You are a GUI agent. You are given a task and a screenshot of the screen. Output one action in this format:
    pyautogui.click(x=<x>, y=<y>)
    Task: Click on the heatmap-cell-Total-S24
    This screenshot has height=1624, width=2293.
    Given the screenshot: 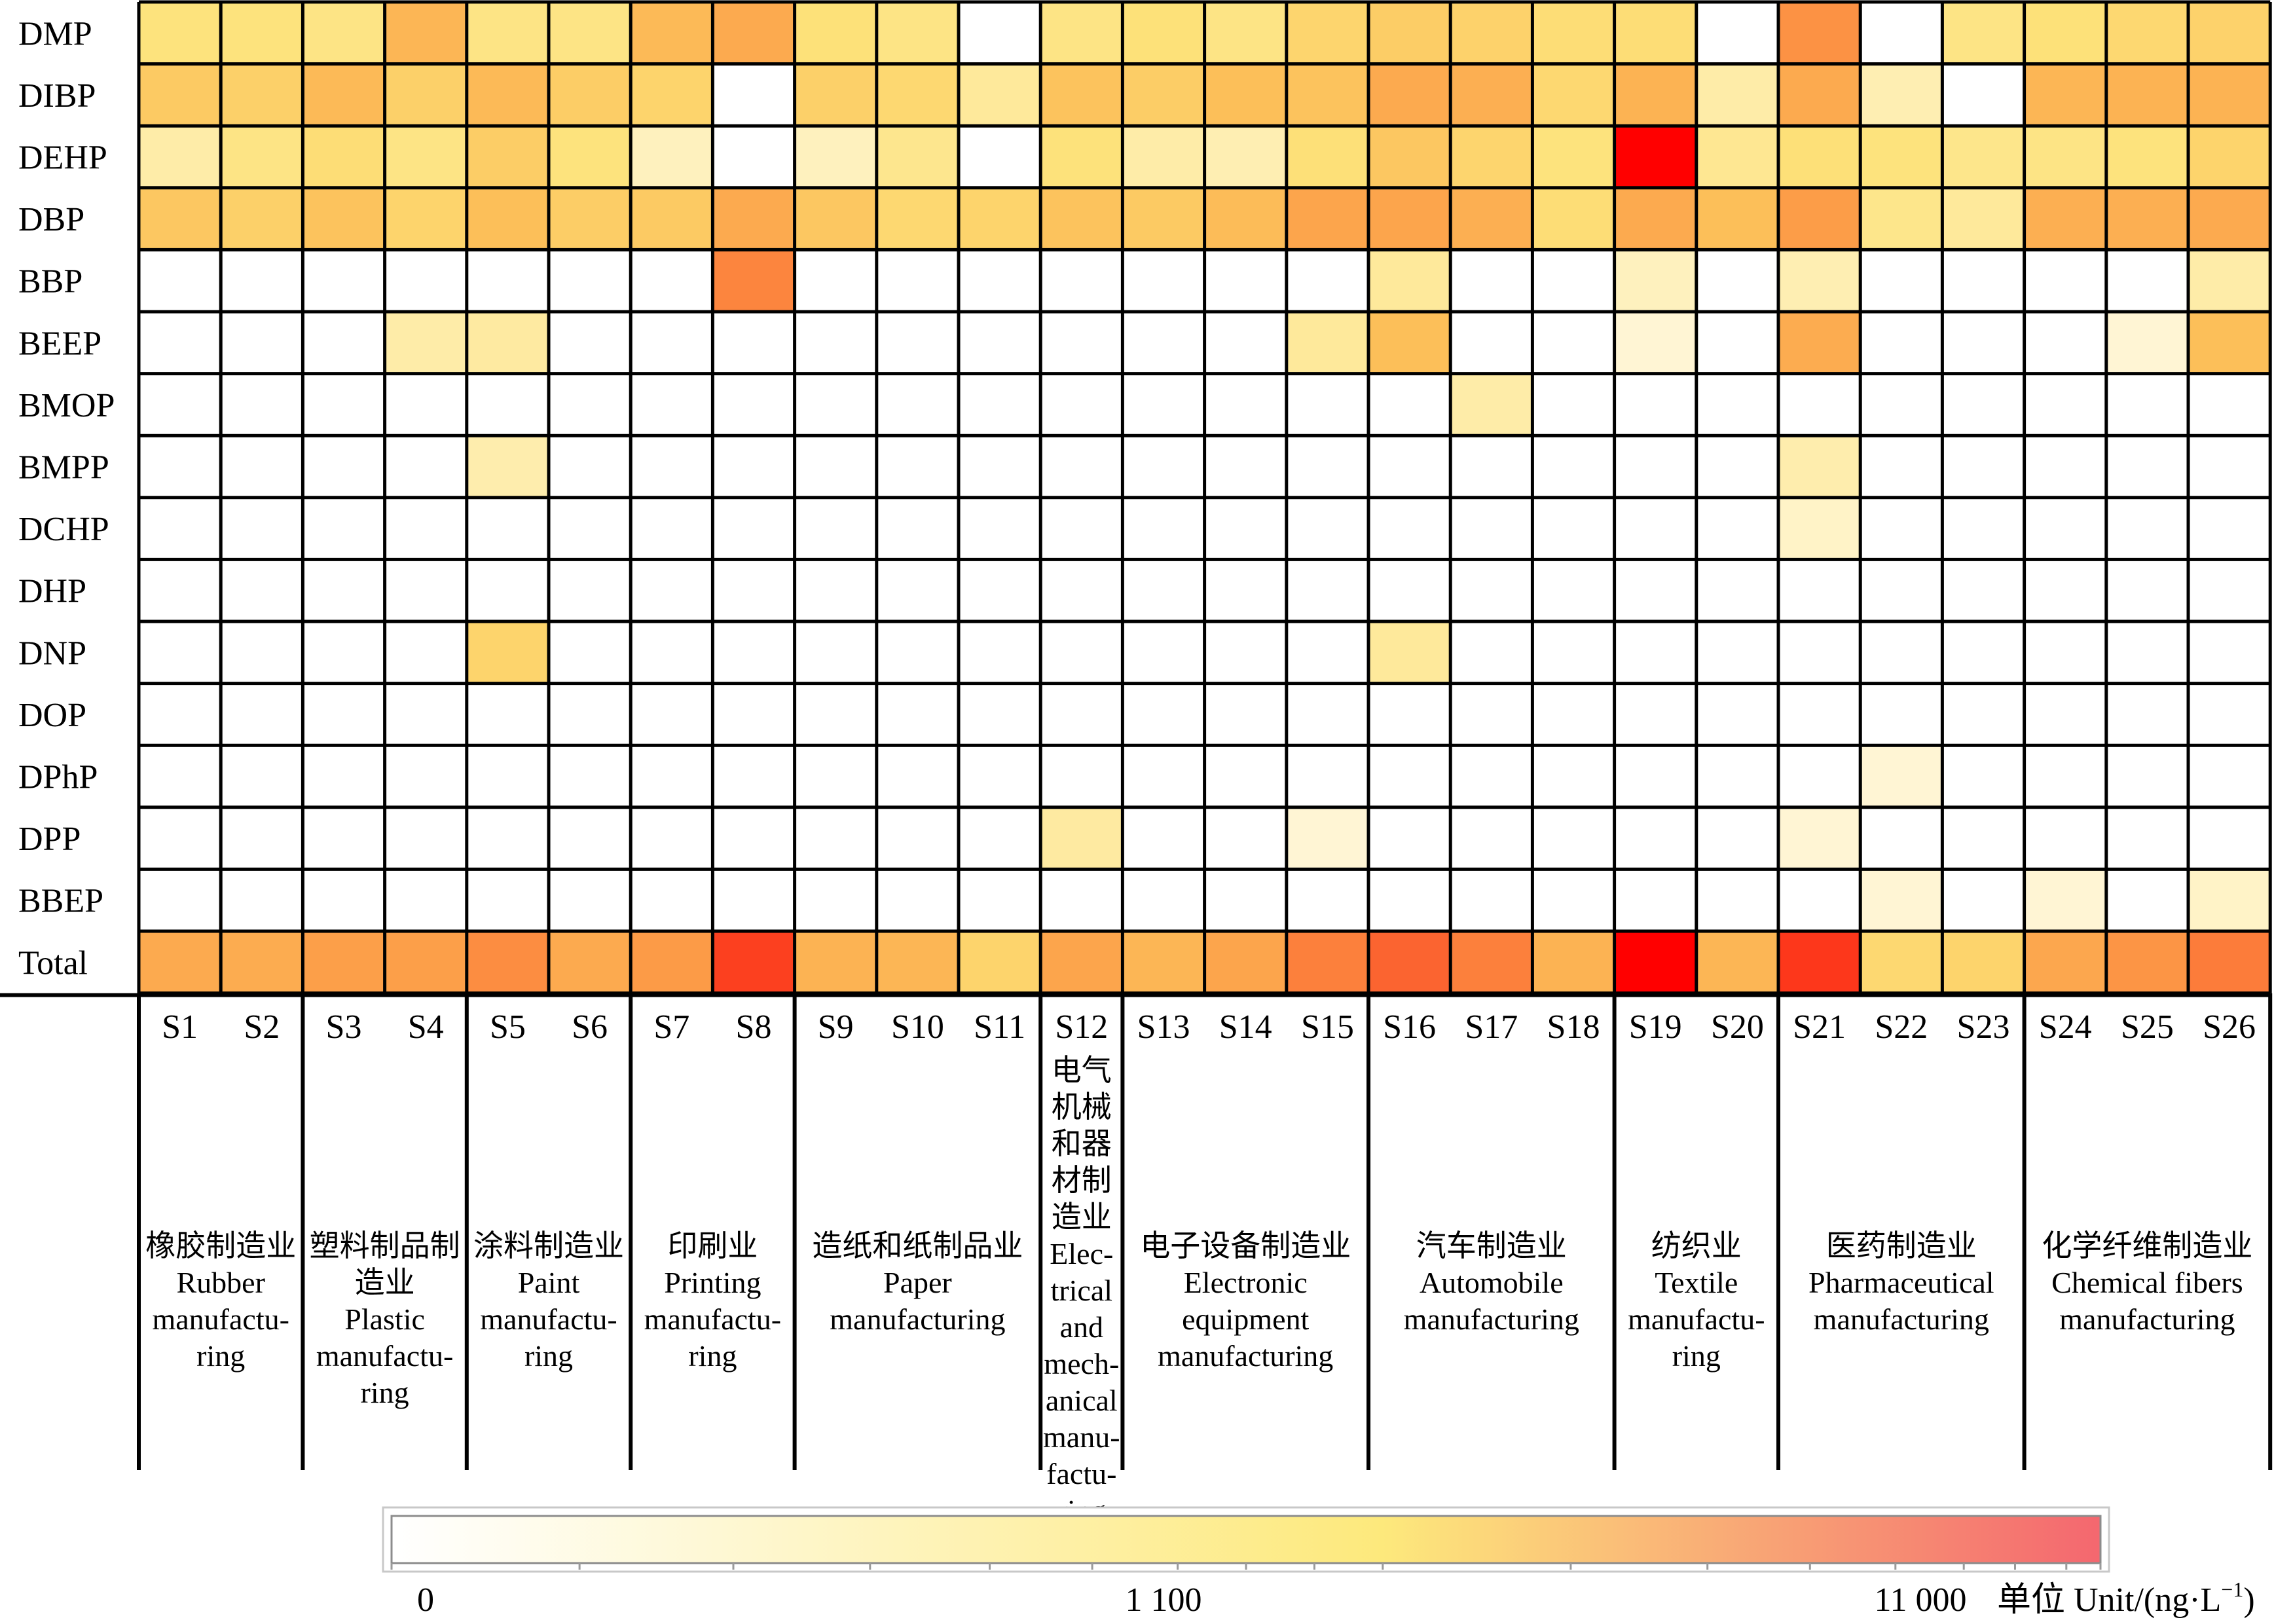 What is the action you would take?
    pyautogui.click(x=2065, y=962)
    